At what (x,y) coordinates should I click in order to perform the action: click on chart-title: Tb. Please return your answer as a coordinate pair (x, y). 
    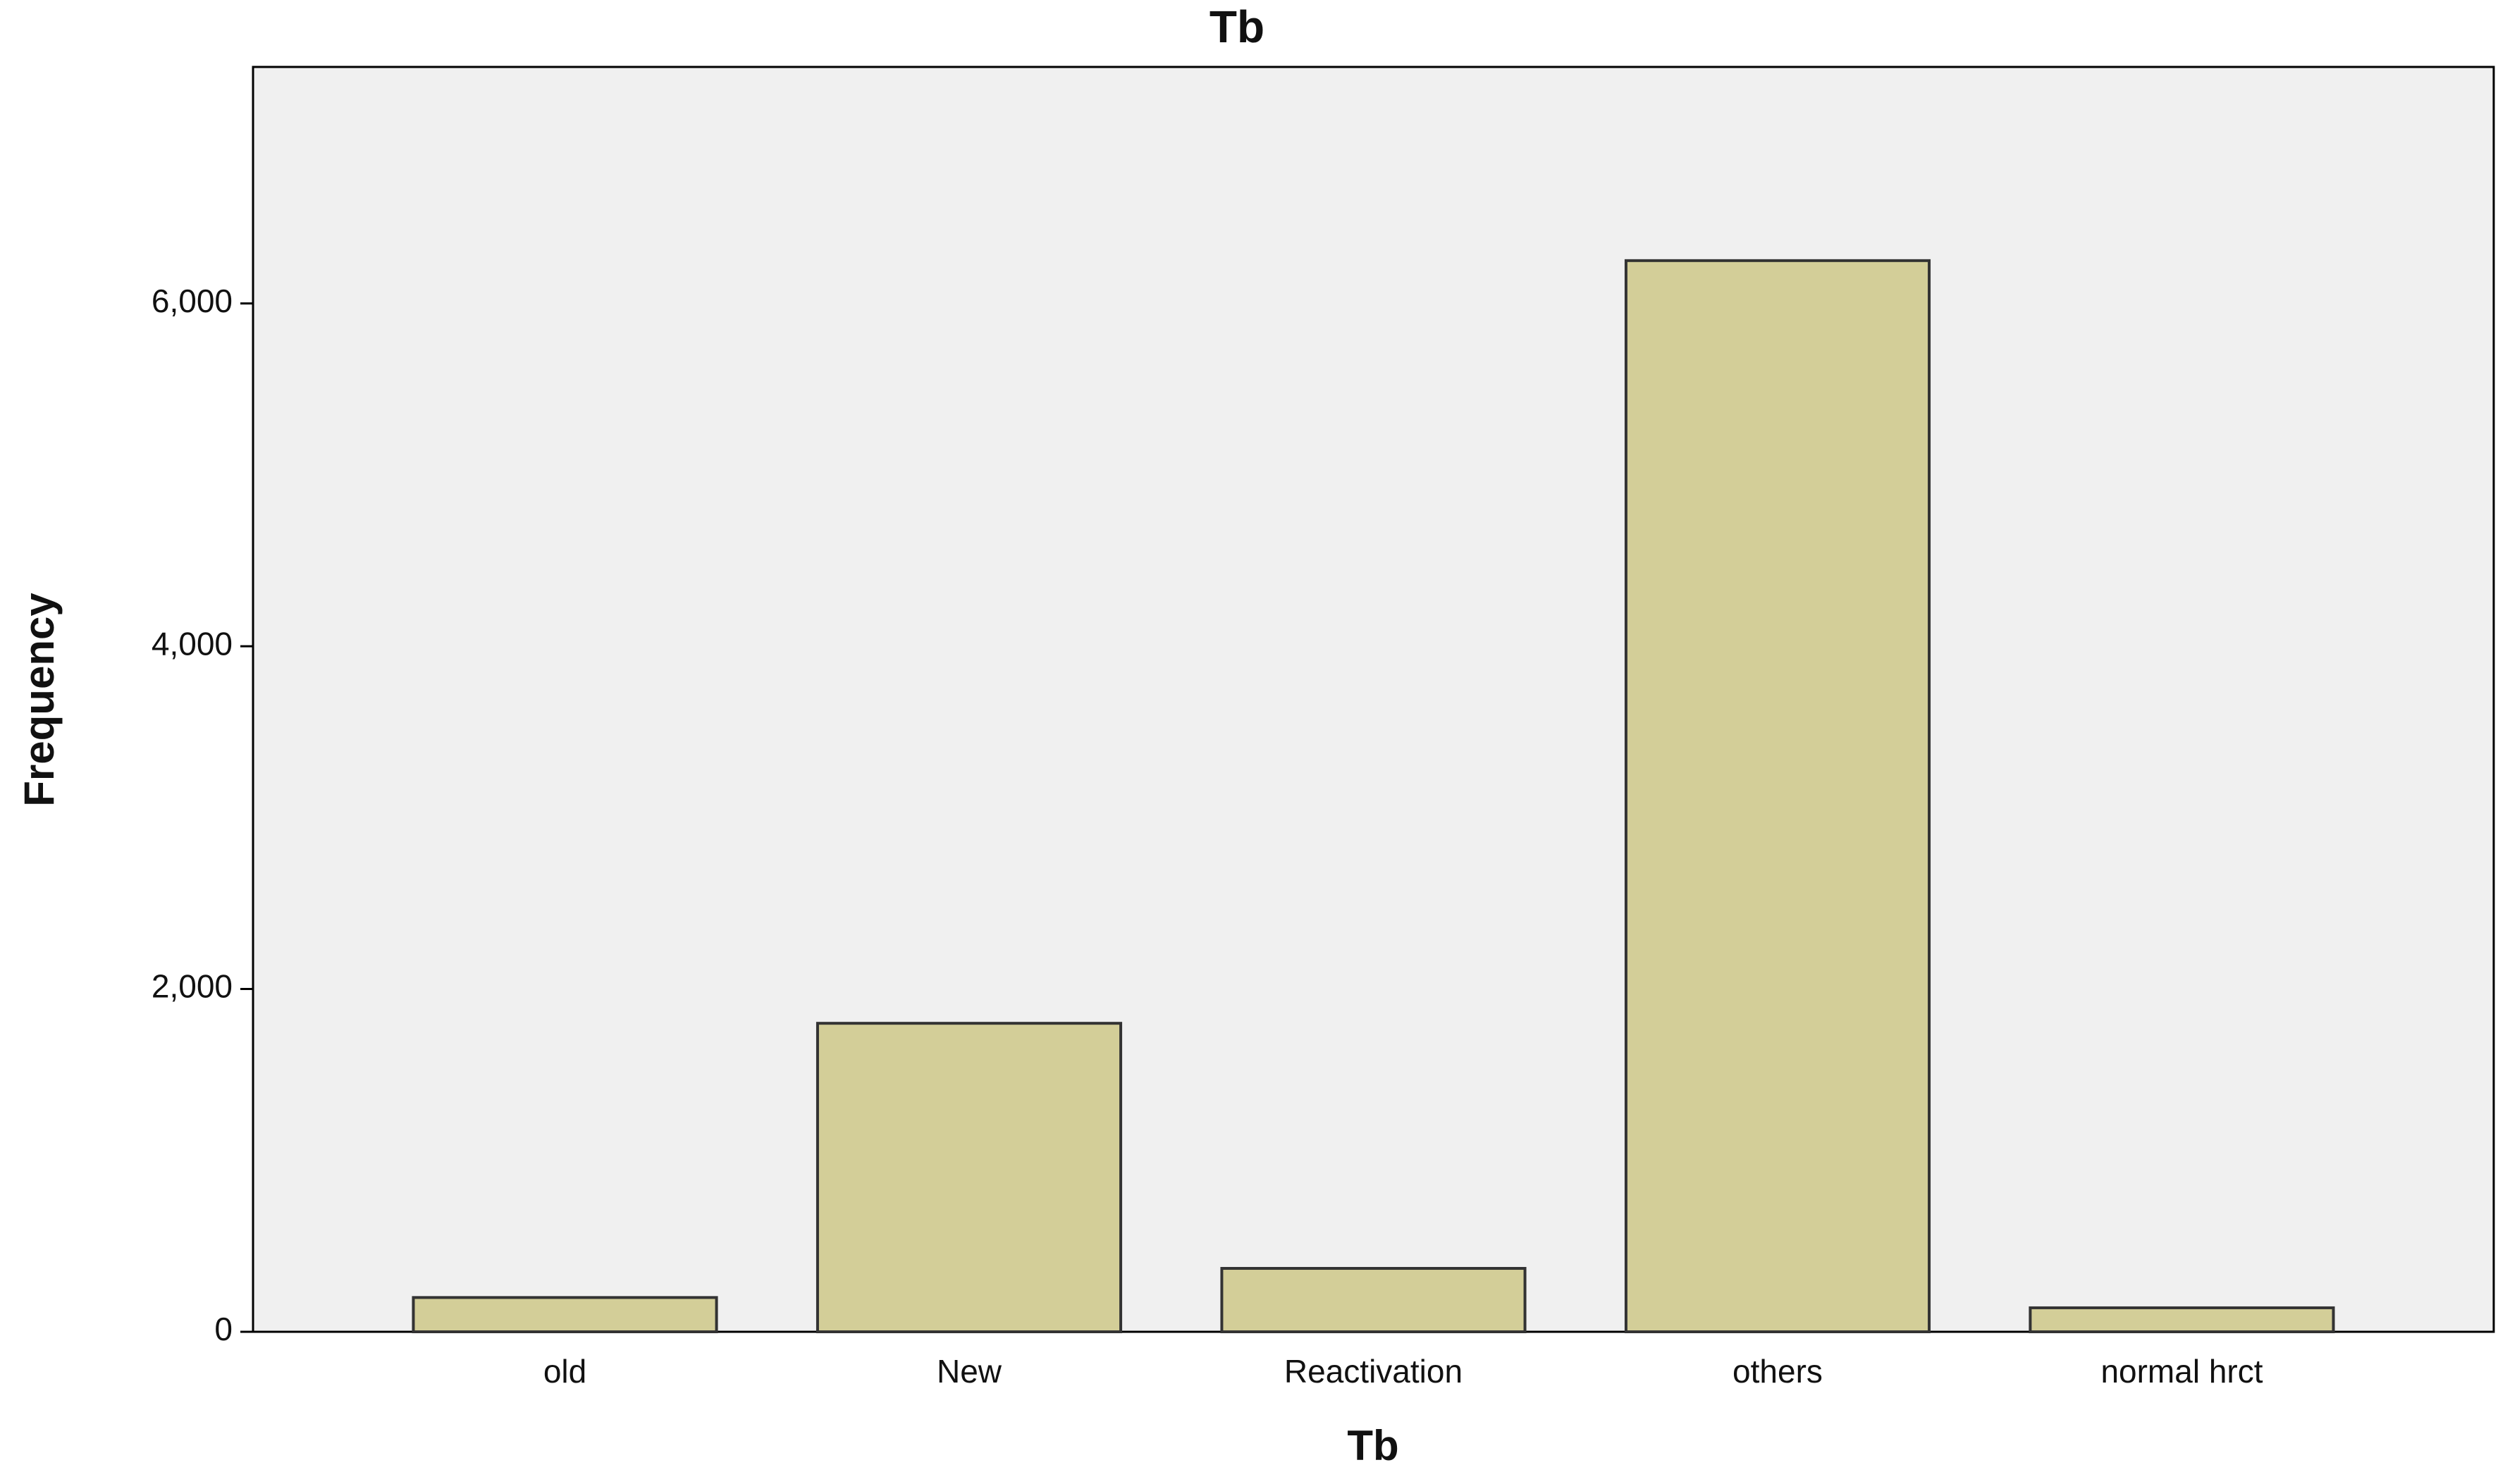
    Looking at the image, I should click on (1237, 26).